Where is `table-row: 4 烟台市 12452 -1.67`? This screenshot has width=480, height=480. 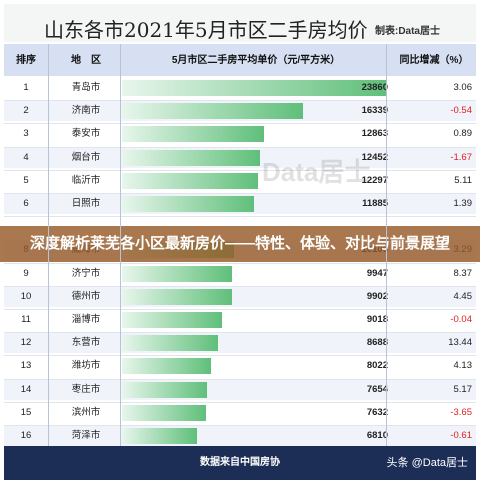
table-row: 4 烟台市 12452 -1.67 is located at coordinates (240, 157).